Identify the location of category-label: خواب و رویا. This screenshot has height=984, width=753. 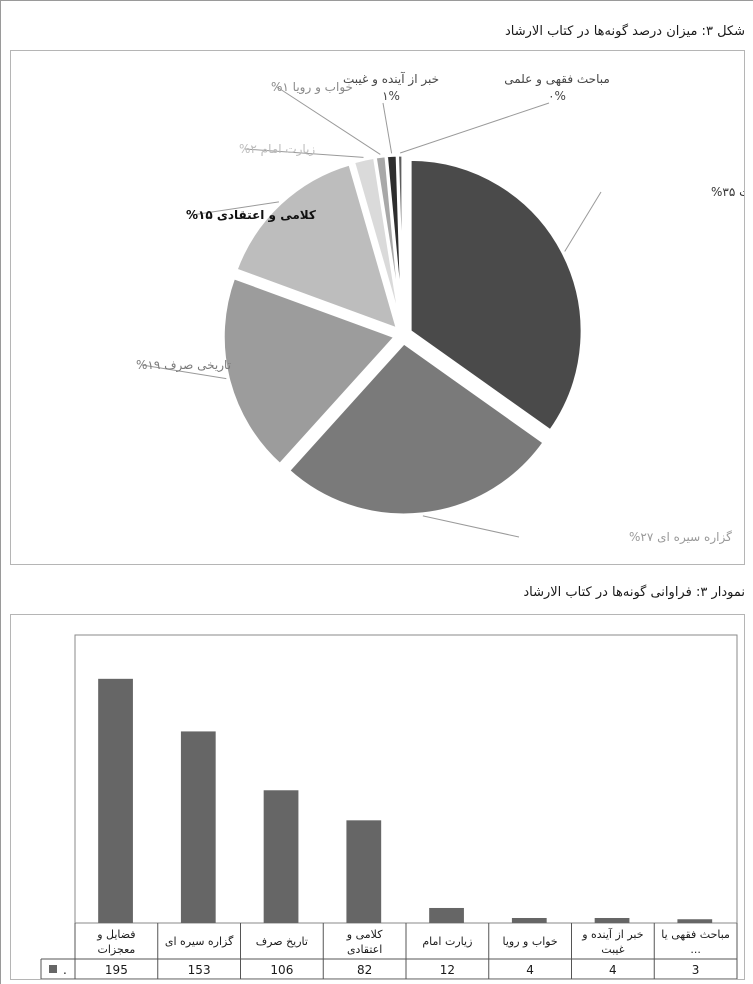
(530, 941).